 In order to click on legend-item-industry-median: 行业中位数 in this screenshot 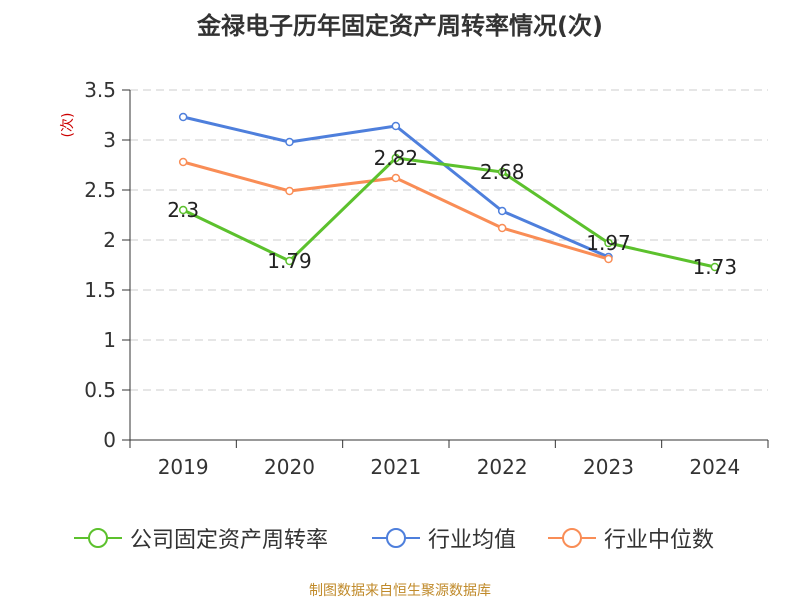, I will do `click(631, 538)`.